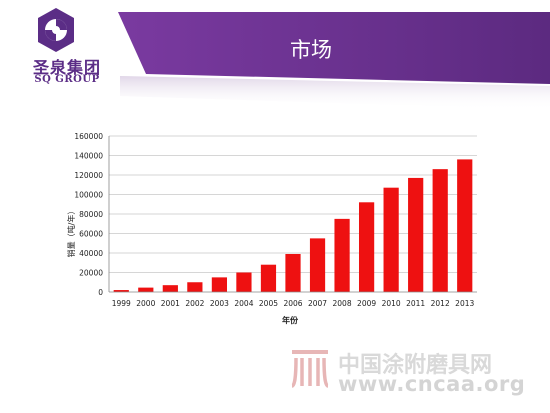 This screenshot has width=550, height=413. I want to click on watermark-logo-icon, so click(310, 369).